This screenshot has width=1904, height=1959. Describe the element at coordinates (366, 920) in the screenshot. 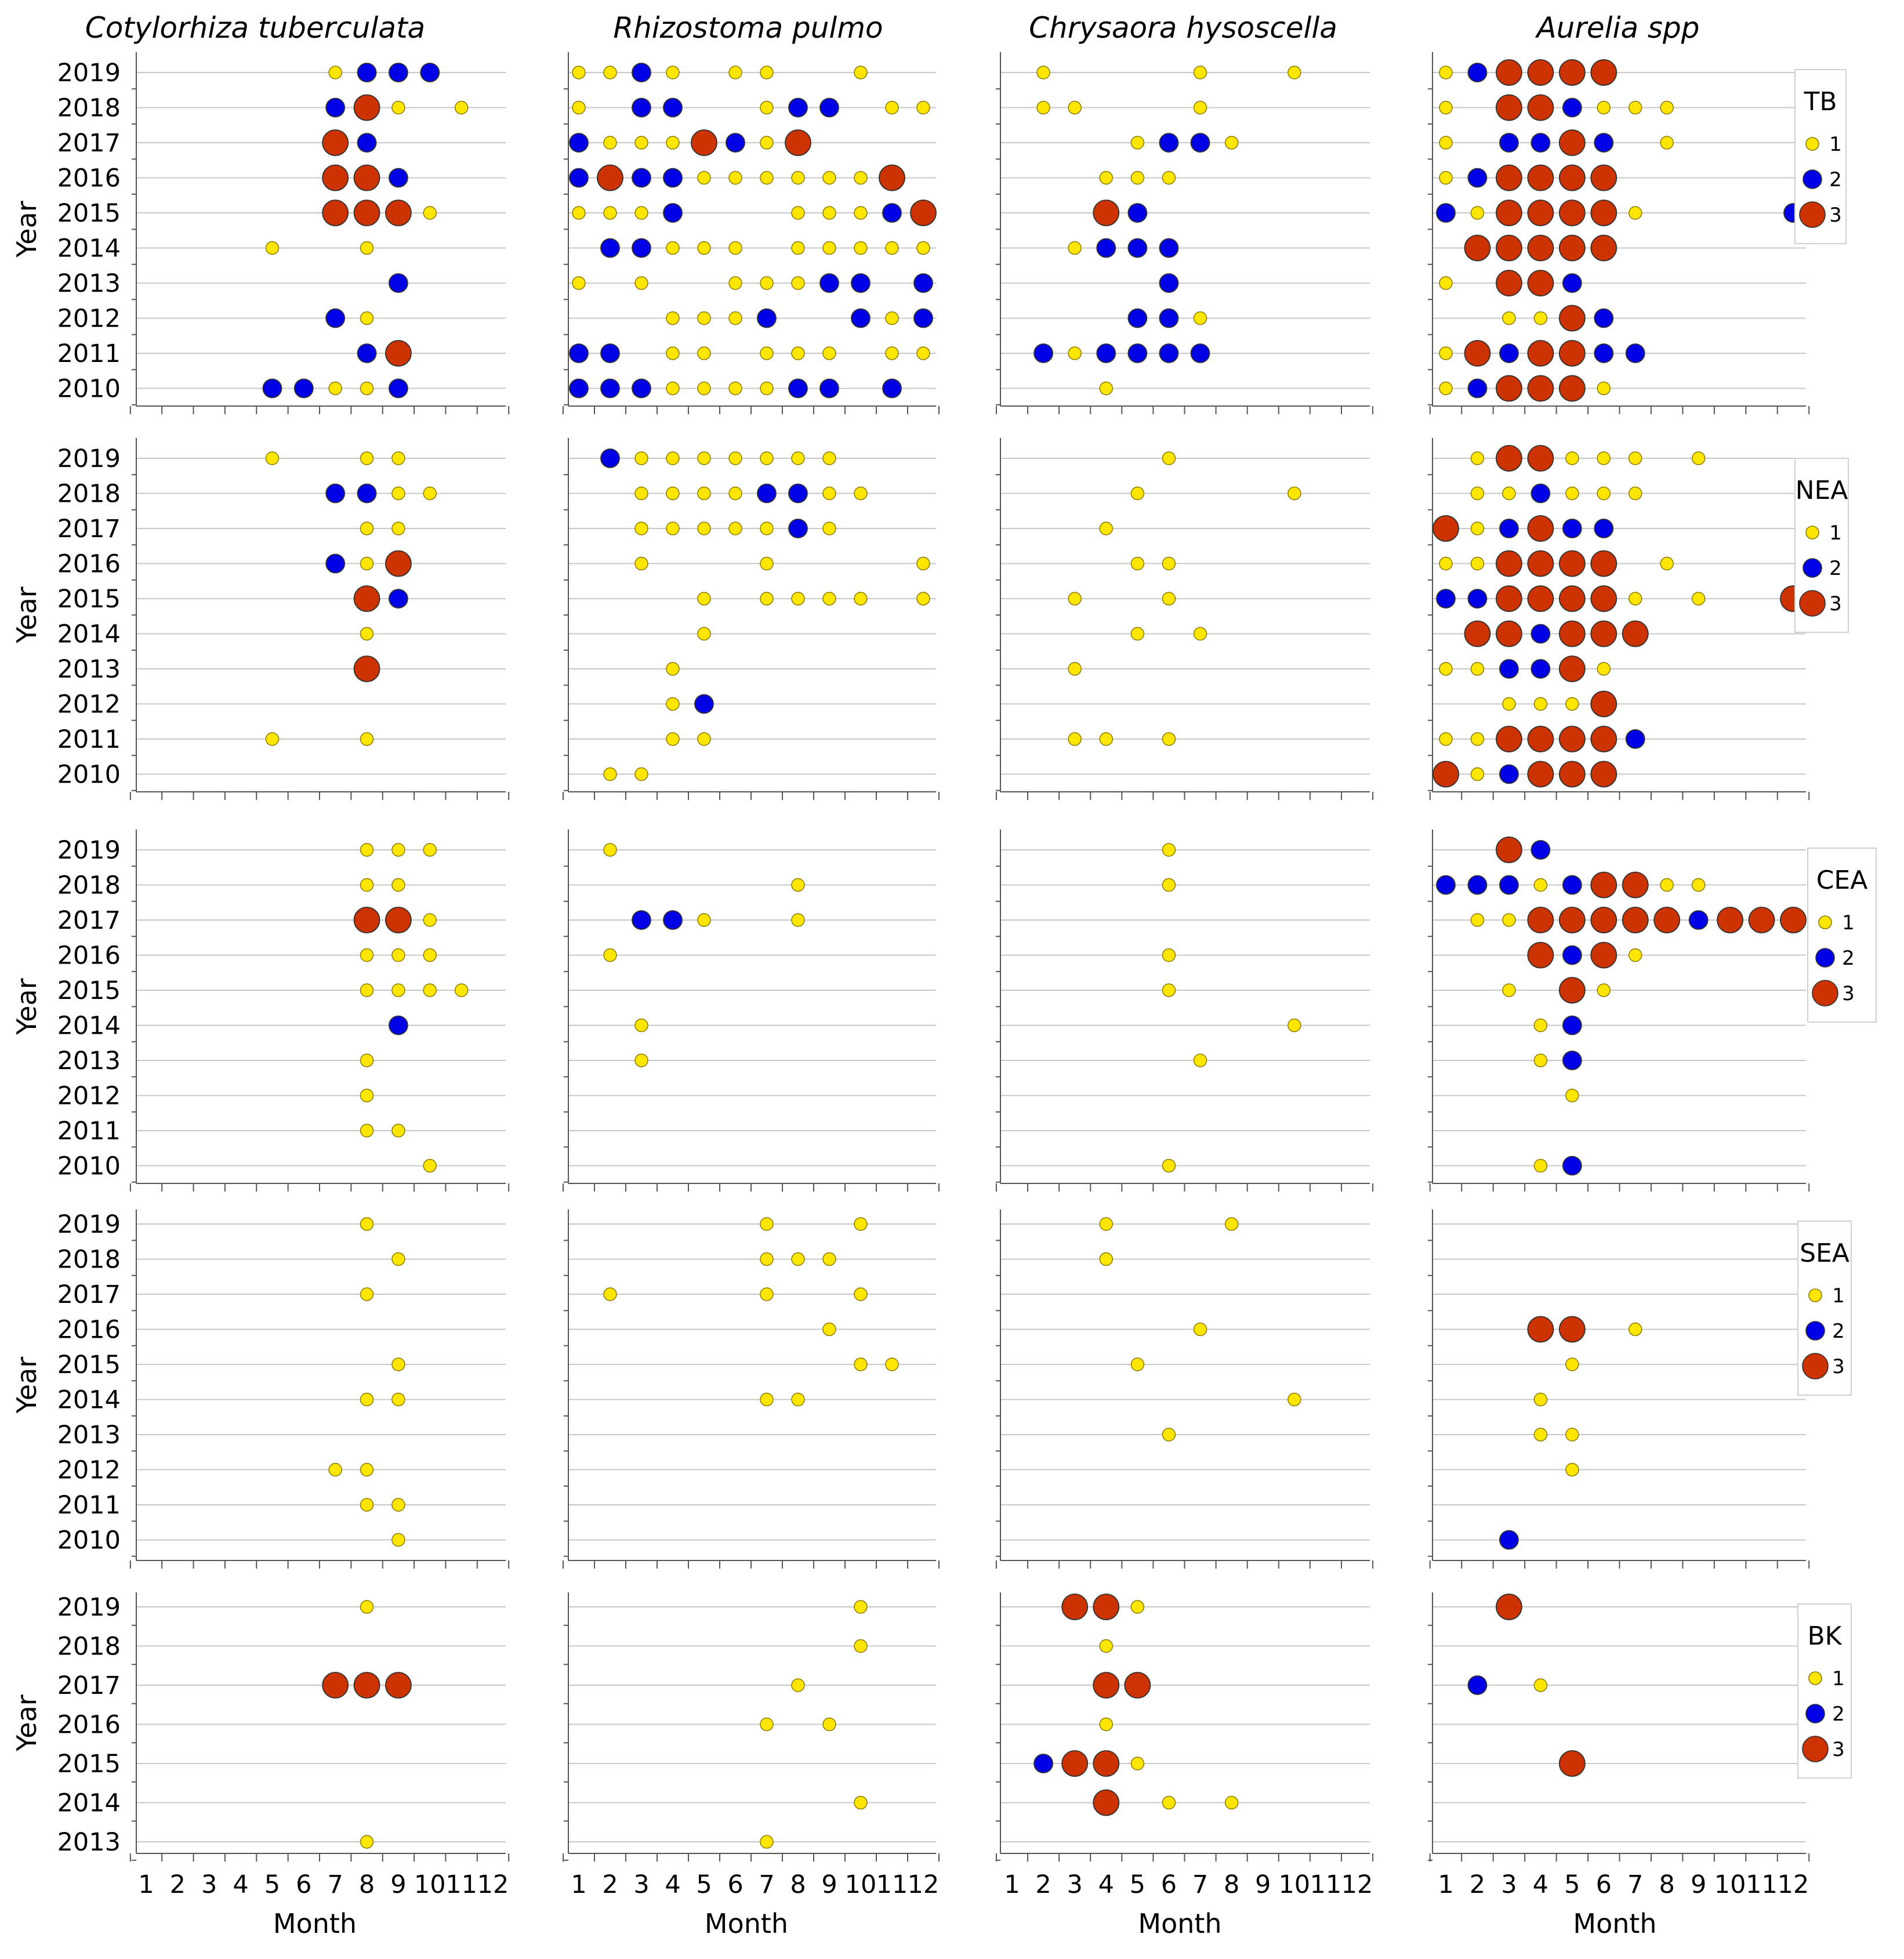

I see `data-point-cea-2017-m8` at that location.